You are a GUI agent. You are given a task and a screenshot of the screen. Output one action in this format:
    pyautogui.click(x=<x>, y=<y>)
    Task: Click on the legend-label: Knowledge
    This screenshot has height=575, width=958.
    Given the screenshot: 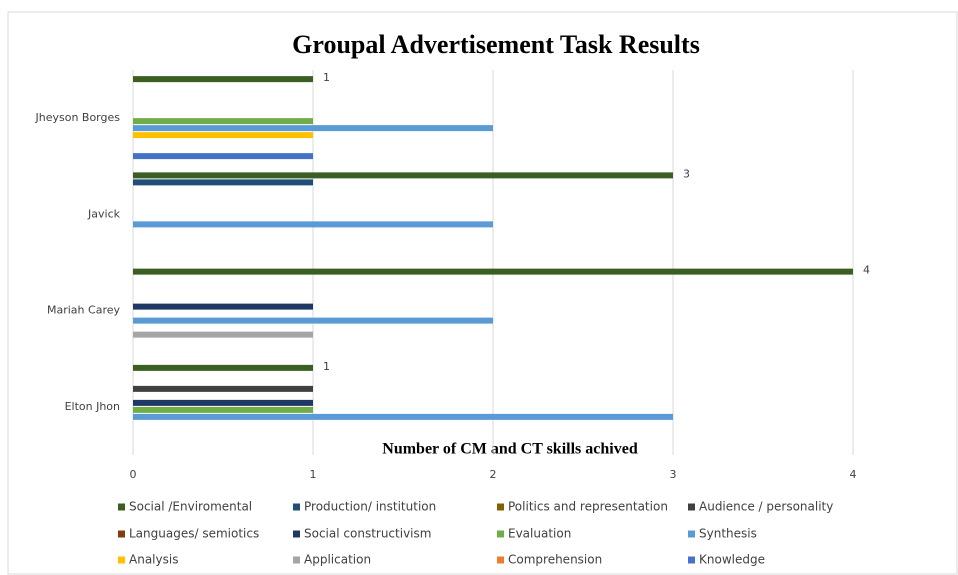 What is the action you would take?
    pyautogui.click(x=732, y=560)
    